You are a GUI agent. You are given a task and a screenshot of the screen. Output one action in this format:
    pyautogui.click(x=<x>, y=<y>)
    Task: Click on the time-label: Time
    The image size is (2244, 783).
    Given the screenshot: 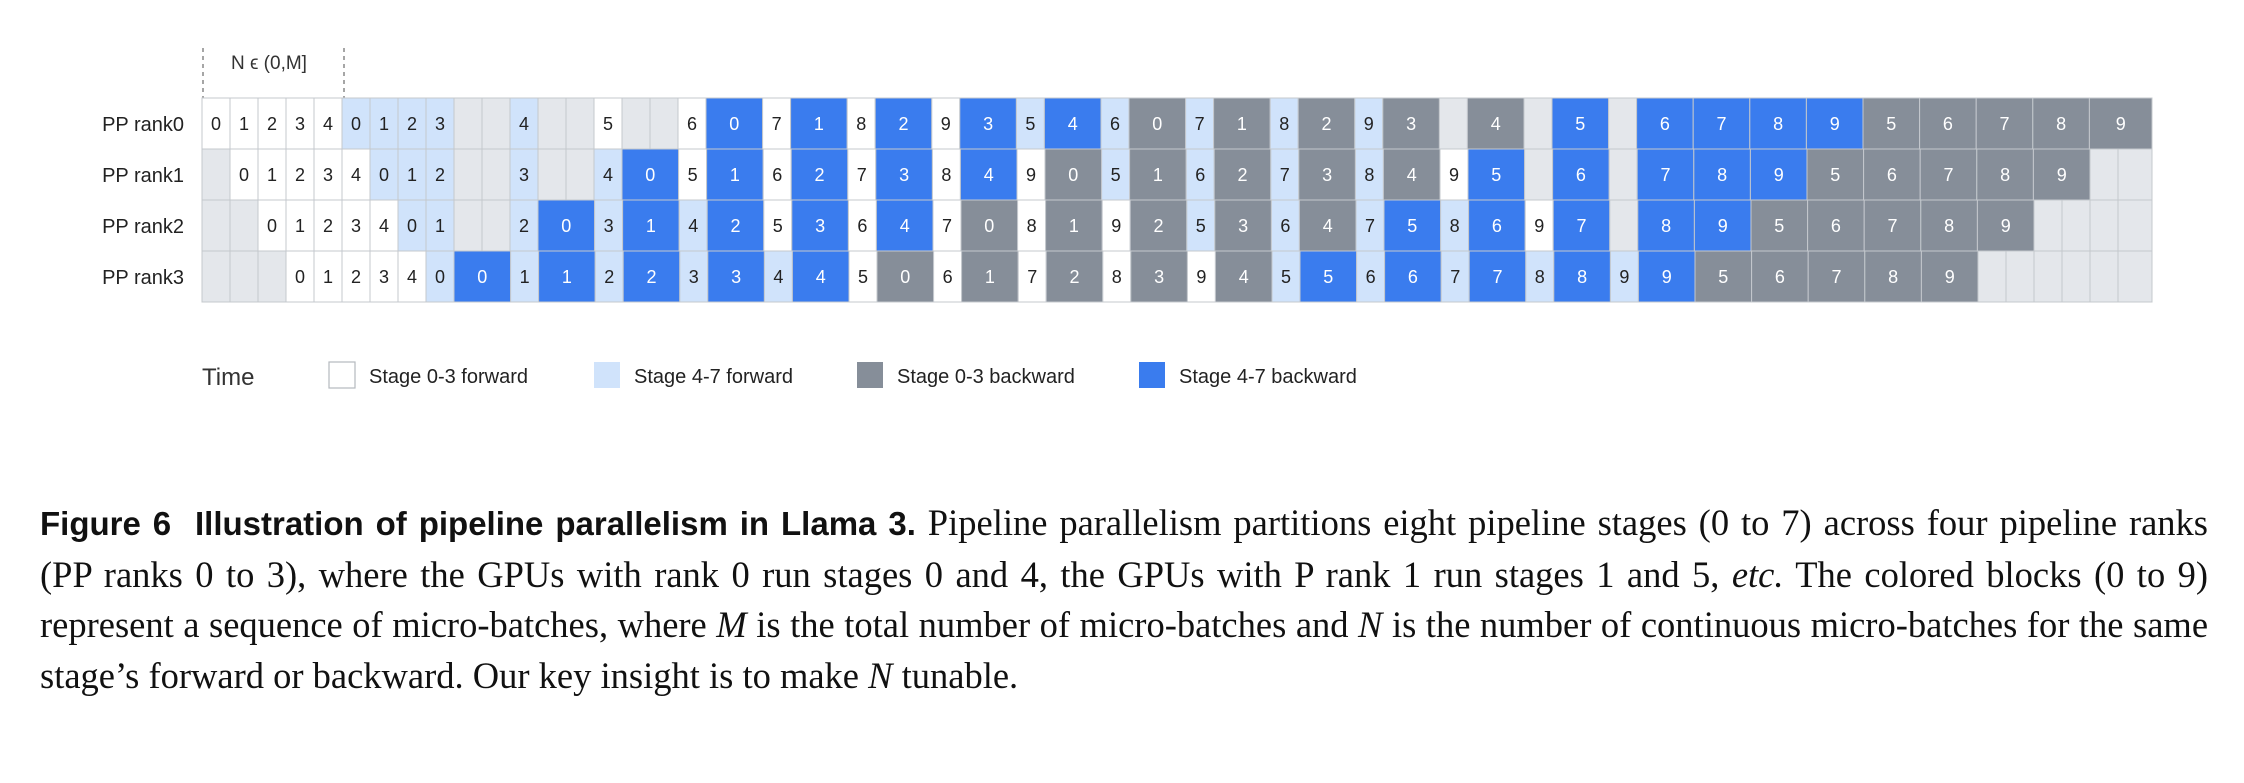 What is the action you would take?
    pyautogui.click(x=228, y=377)
    